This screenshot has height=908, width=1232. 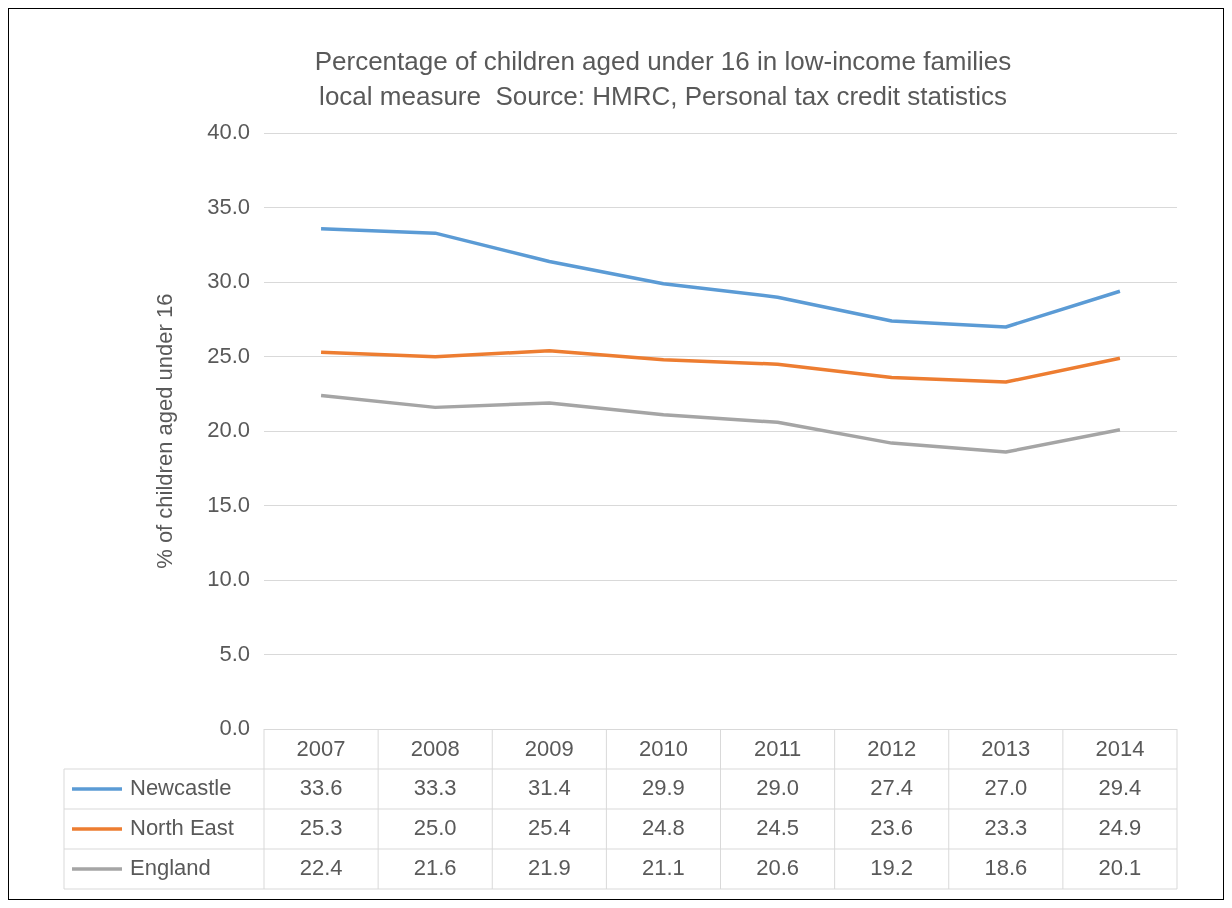 What do you see at coordinates (892, 749) in the screenshot?
I see `x-tick-label: 2012` at bounding box center [892, 749].